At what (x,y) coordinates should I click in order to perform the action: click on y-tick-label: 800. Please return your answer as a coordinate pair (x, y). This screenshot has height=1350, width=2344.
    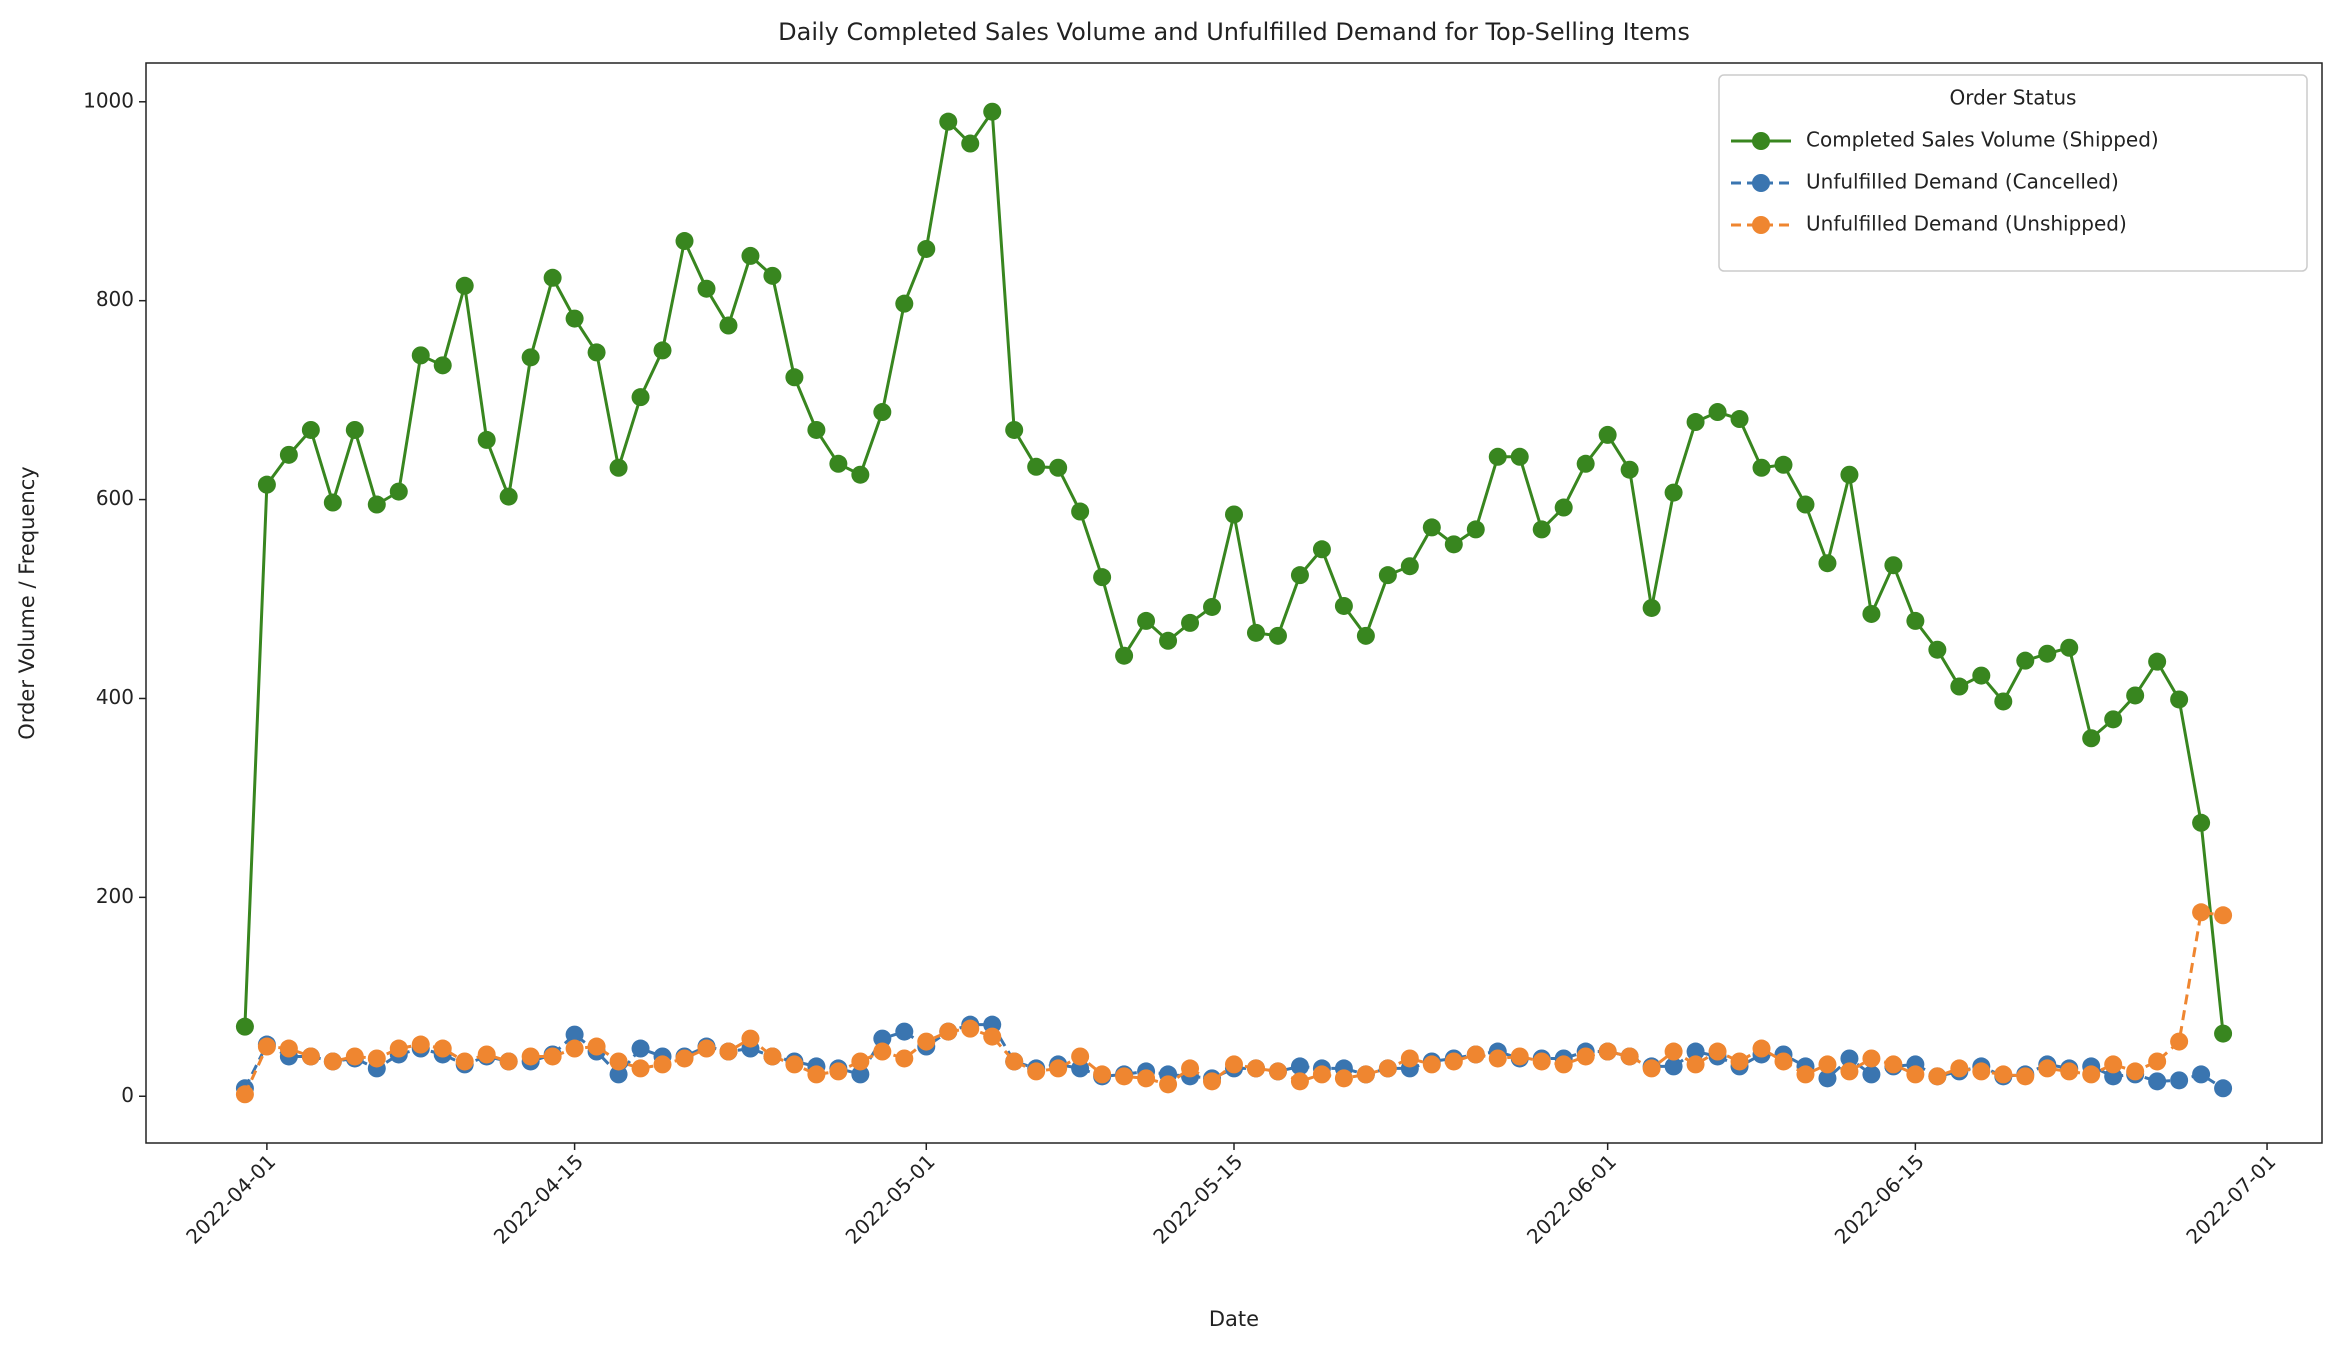
    Looking at the image, I should click on (115, 299).